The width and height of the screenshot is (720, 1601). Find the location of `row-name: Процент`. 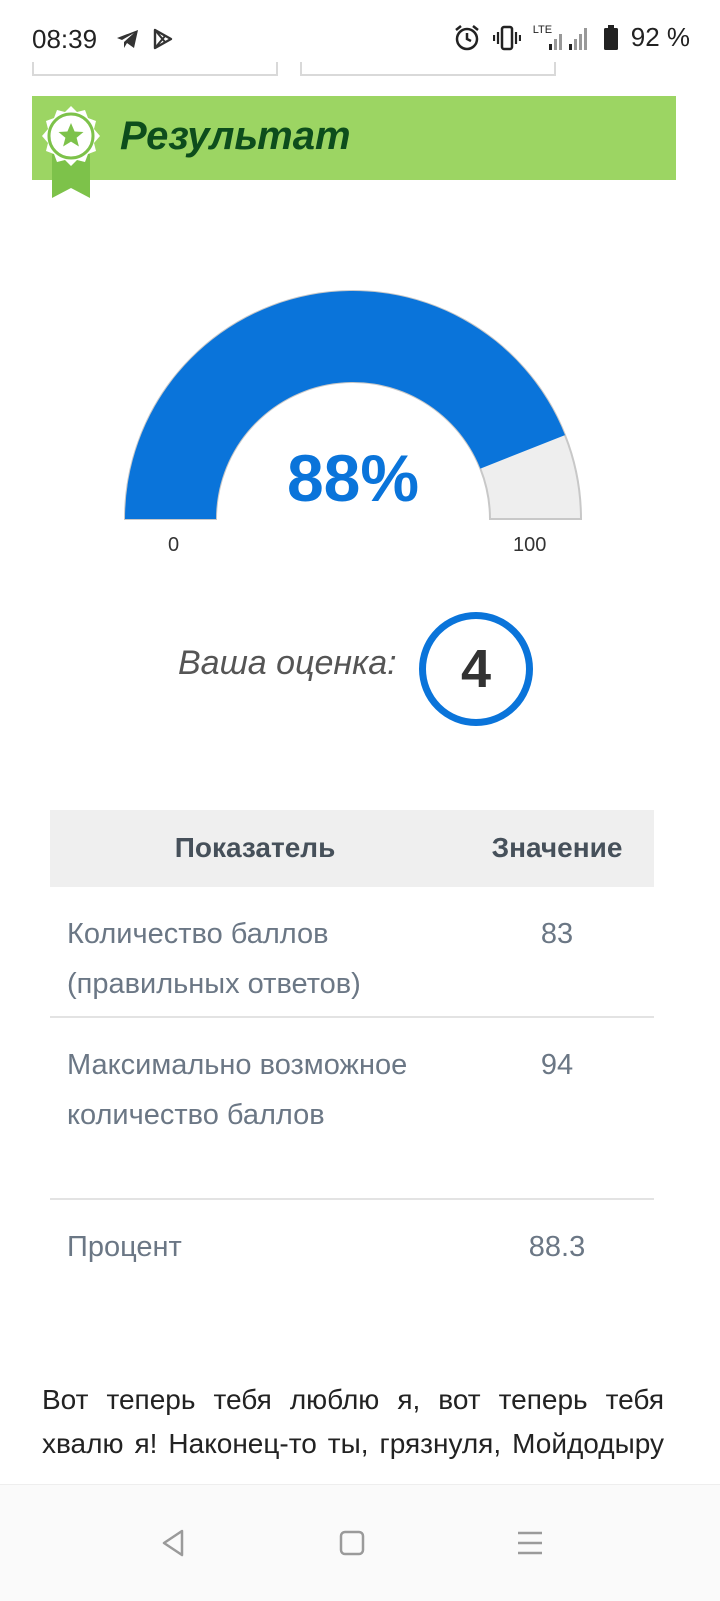

row-name: Процент is located at coordinates (124, 1247).